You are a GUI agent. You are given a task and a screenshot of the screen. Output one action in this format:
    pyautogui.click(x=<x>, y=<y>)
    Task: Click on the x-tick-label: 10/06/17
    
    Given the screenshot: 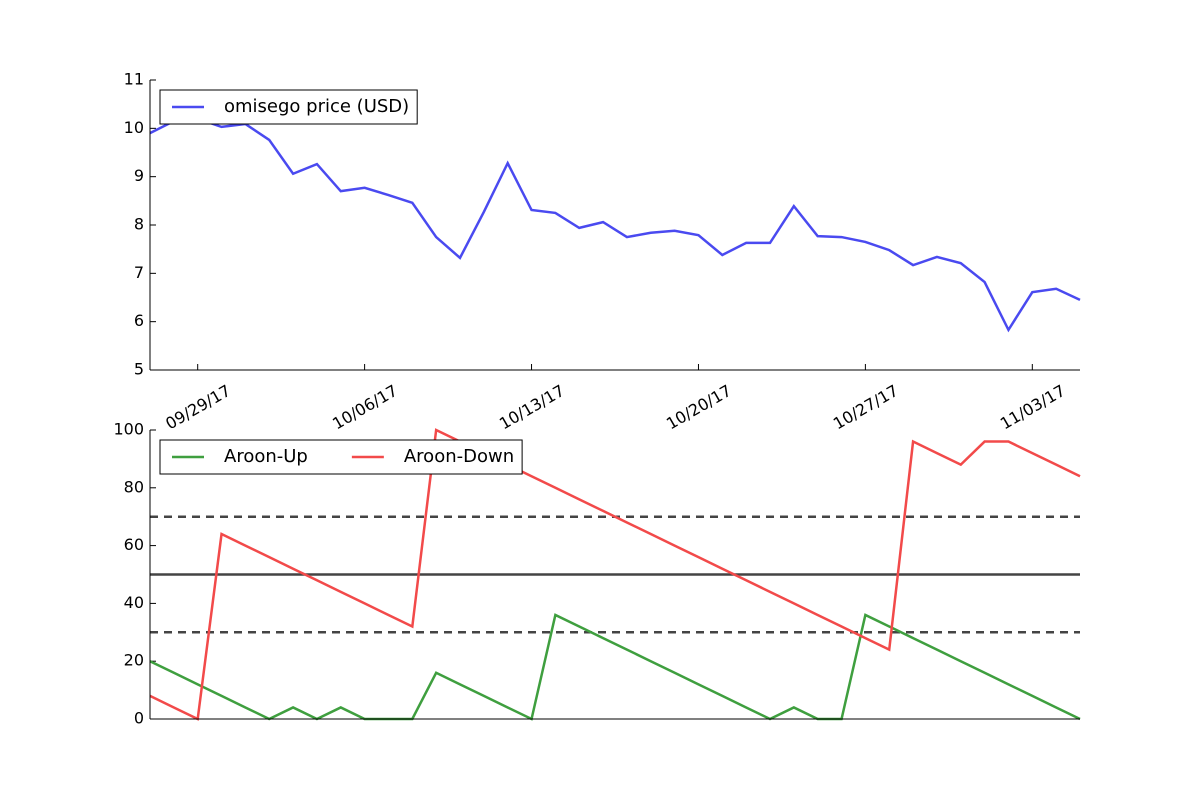 What is the action you would take?
    pyautogui.click(x=365, y=407)
    